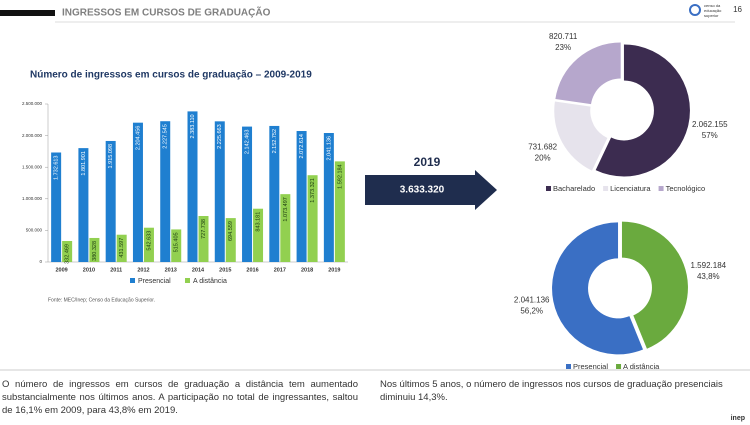 The height and width of the screenshot is (425, 750). What do you see at coordinates (531, 310) in the screenshot?
I see `percent-label: 56,2%` at bounding box center [531, 310].